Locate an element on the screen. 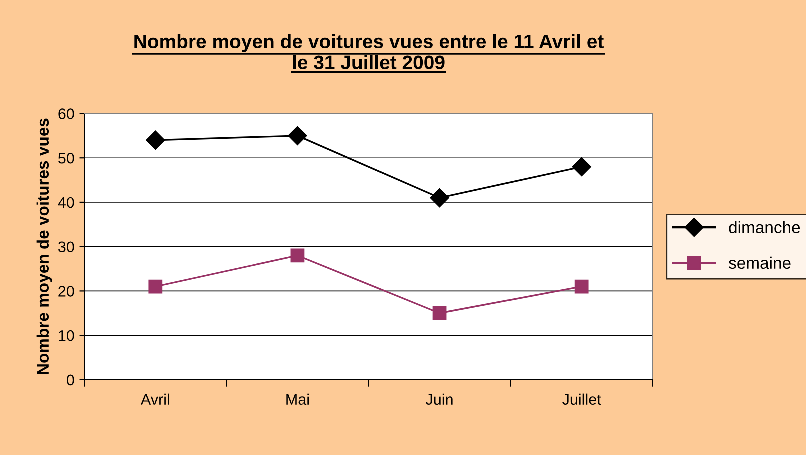  legend-label: dimanche is located at coordinates (764, 227).